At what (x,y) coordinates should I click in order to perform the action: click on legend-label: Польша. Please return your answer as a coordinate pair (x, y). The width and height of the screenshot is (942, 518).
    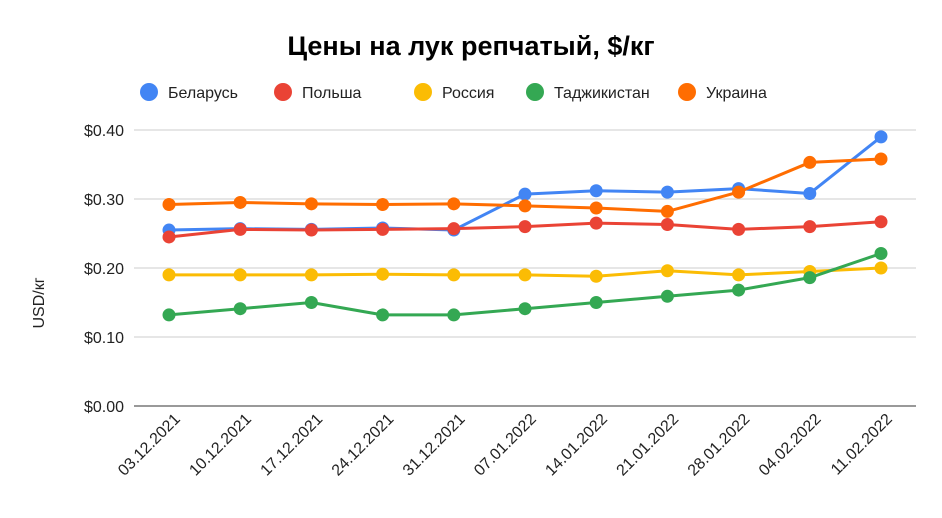
    Looking at the image, I should click on (332, 93).